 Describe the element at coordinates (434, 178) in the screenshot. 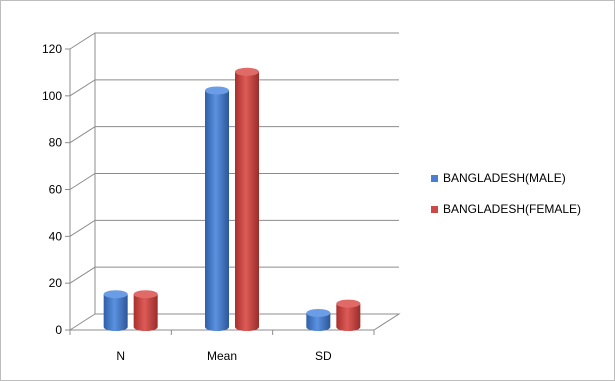

I see `legend-swatch-male` at that location.